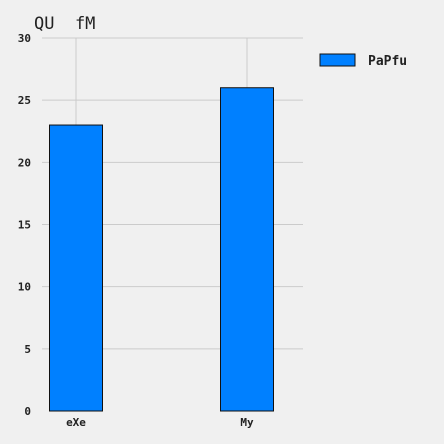 The image size is (444, 444). Describe the element at coordinates (24, 100) in the screenshot. I see `y-tick-label: 25` at that location.